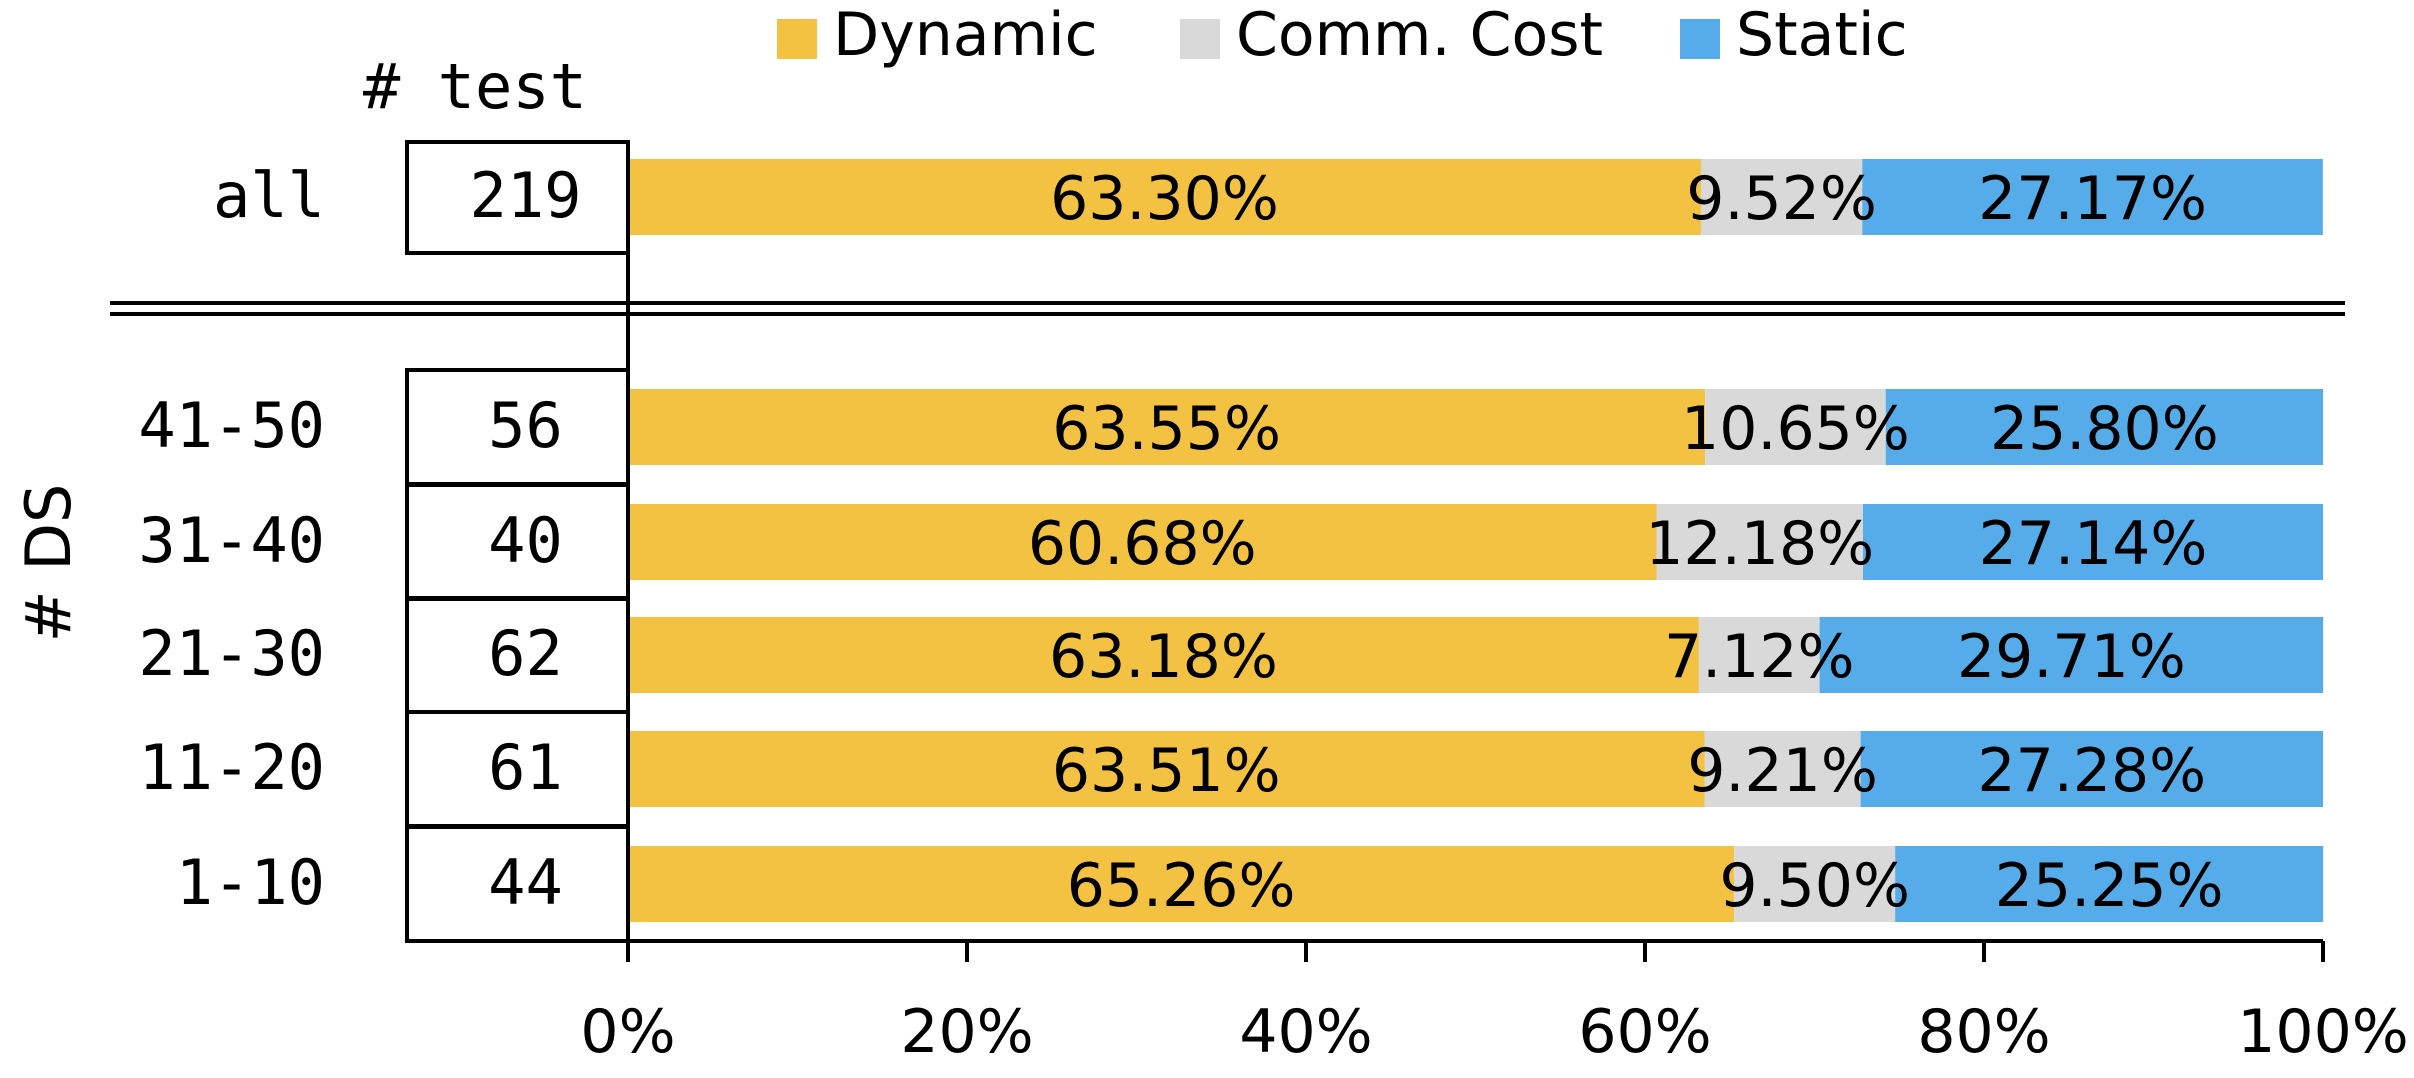 The width and height of the screenshot is (2414, 1078). I want to click on count-value: 219, so click(526, 195).